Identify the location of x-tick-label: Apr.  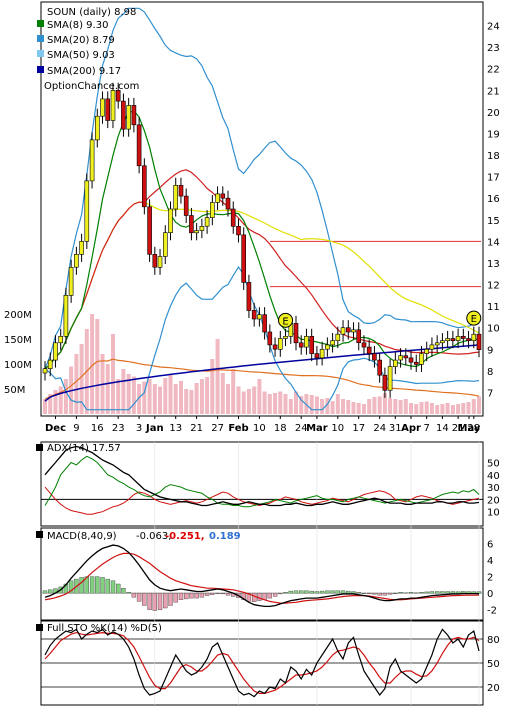
(411, 428).